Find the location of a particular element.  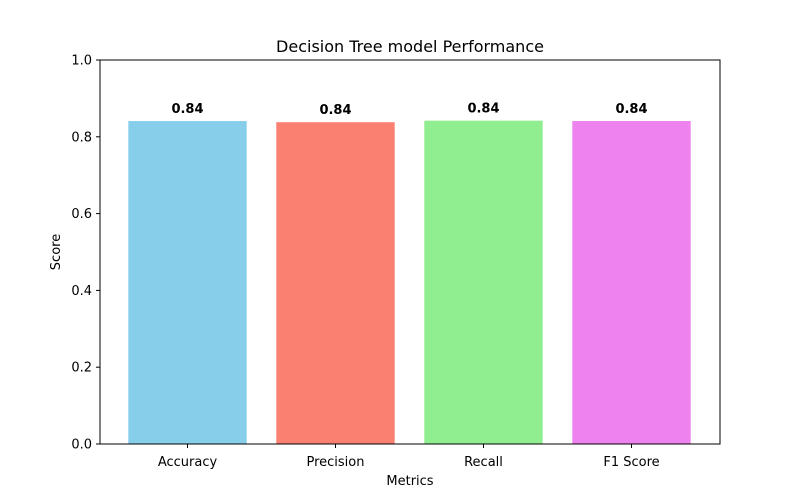

bar-accuracy is located at coordinates (187, 282).